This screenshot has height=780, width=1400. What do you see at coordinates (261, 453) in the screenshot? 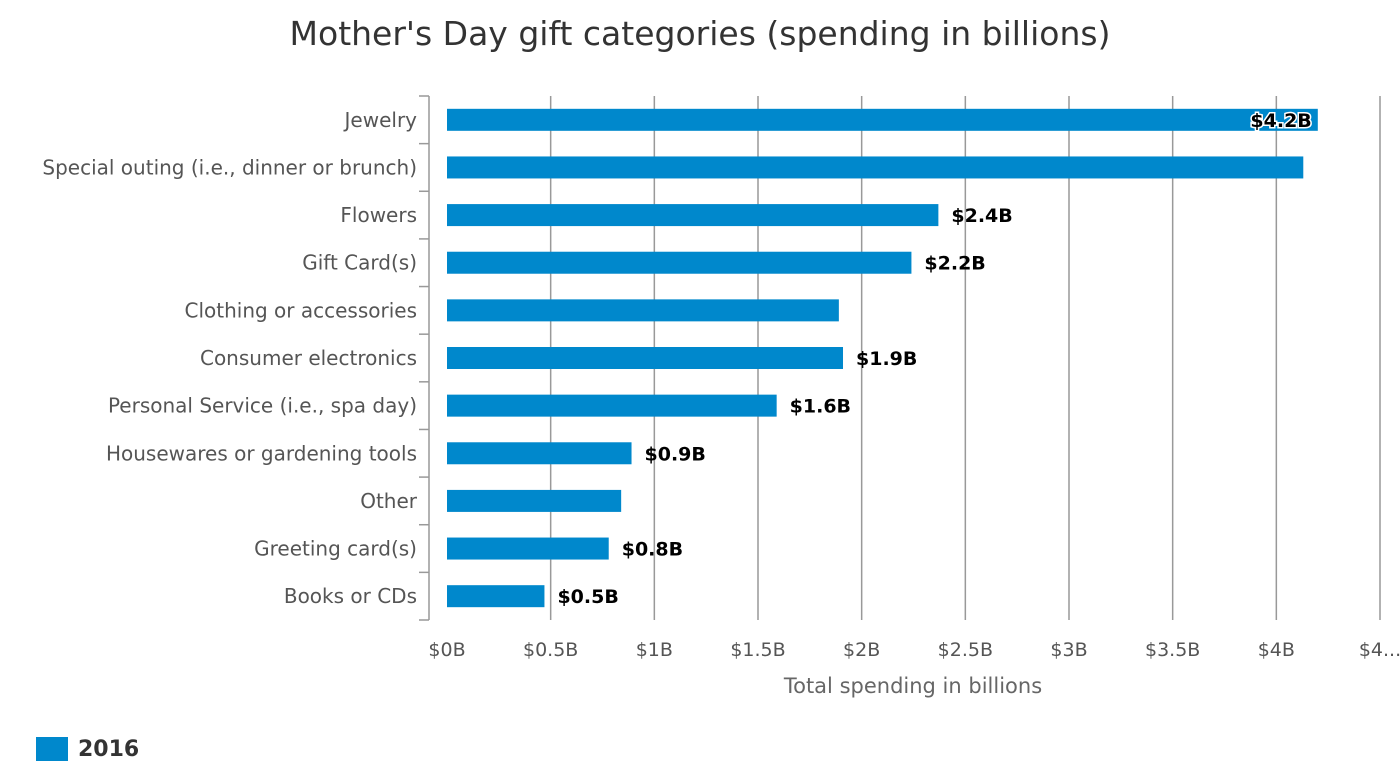
I see `category-label: Housewares or gardening tools` at bounding box center [261, 453].